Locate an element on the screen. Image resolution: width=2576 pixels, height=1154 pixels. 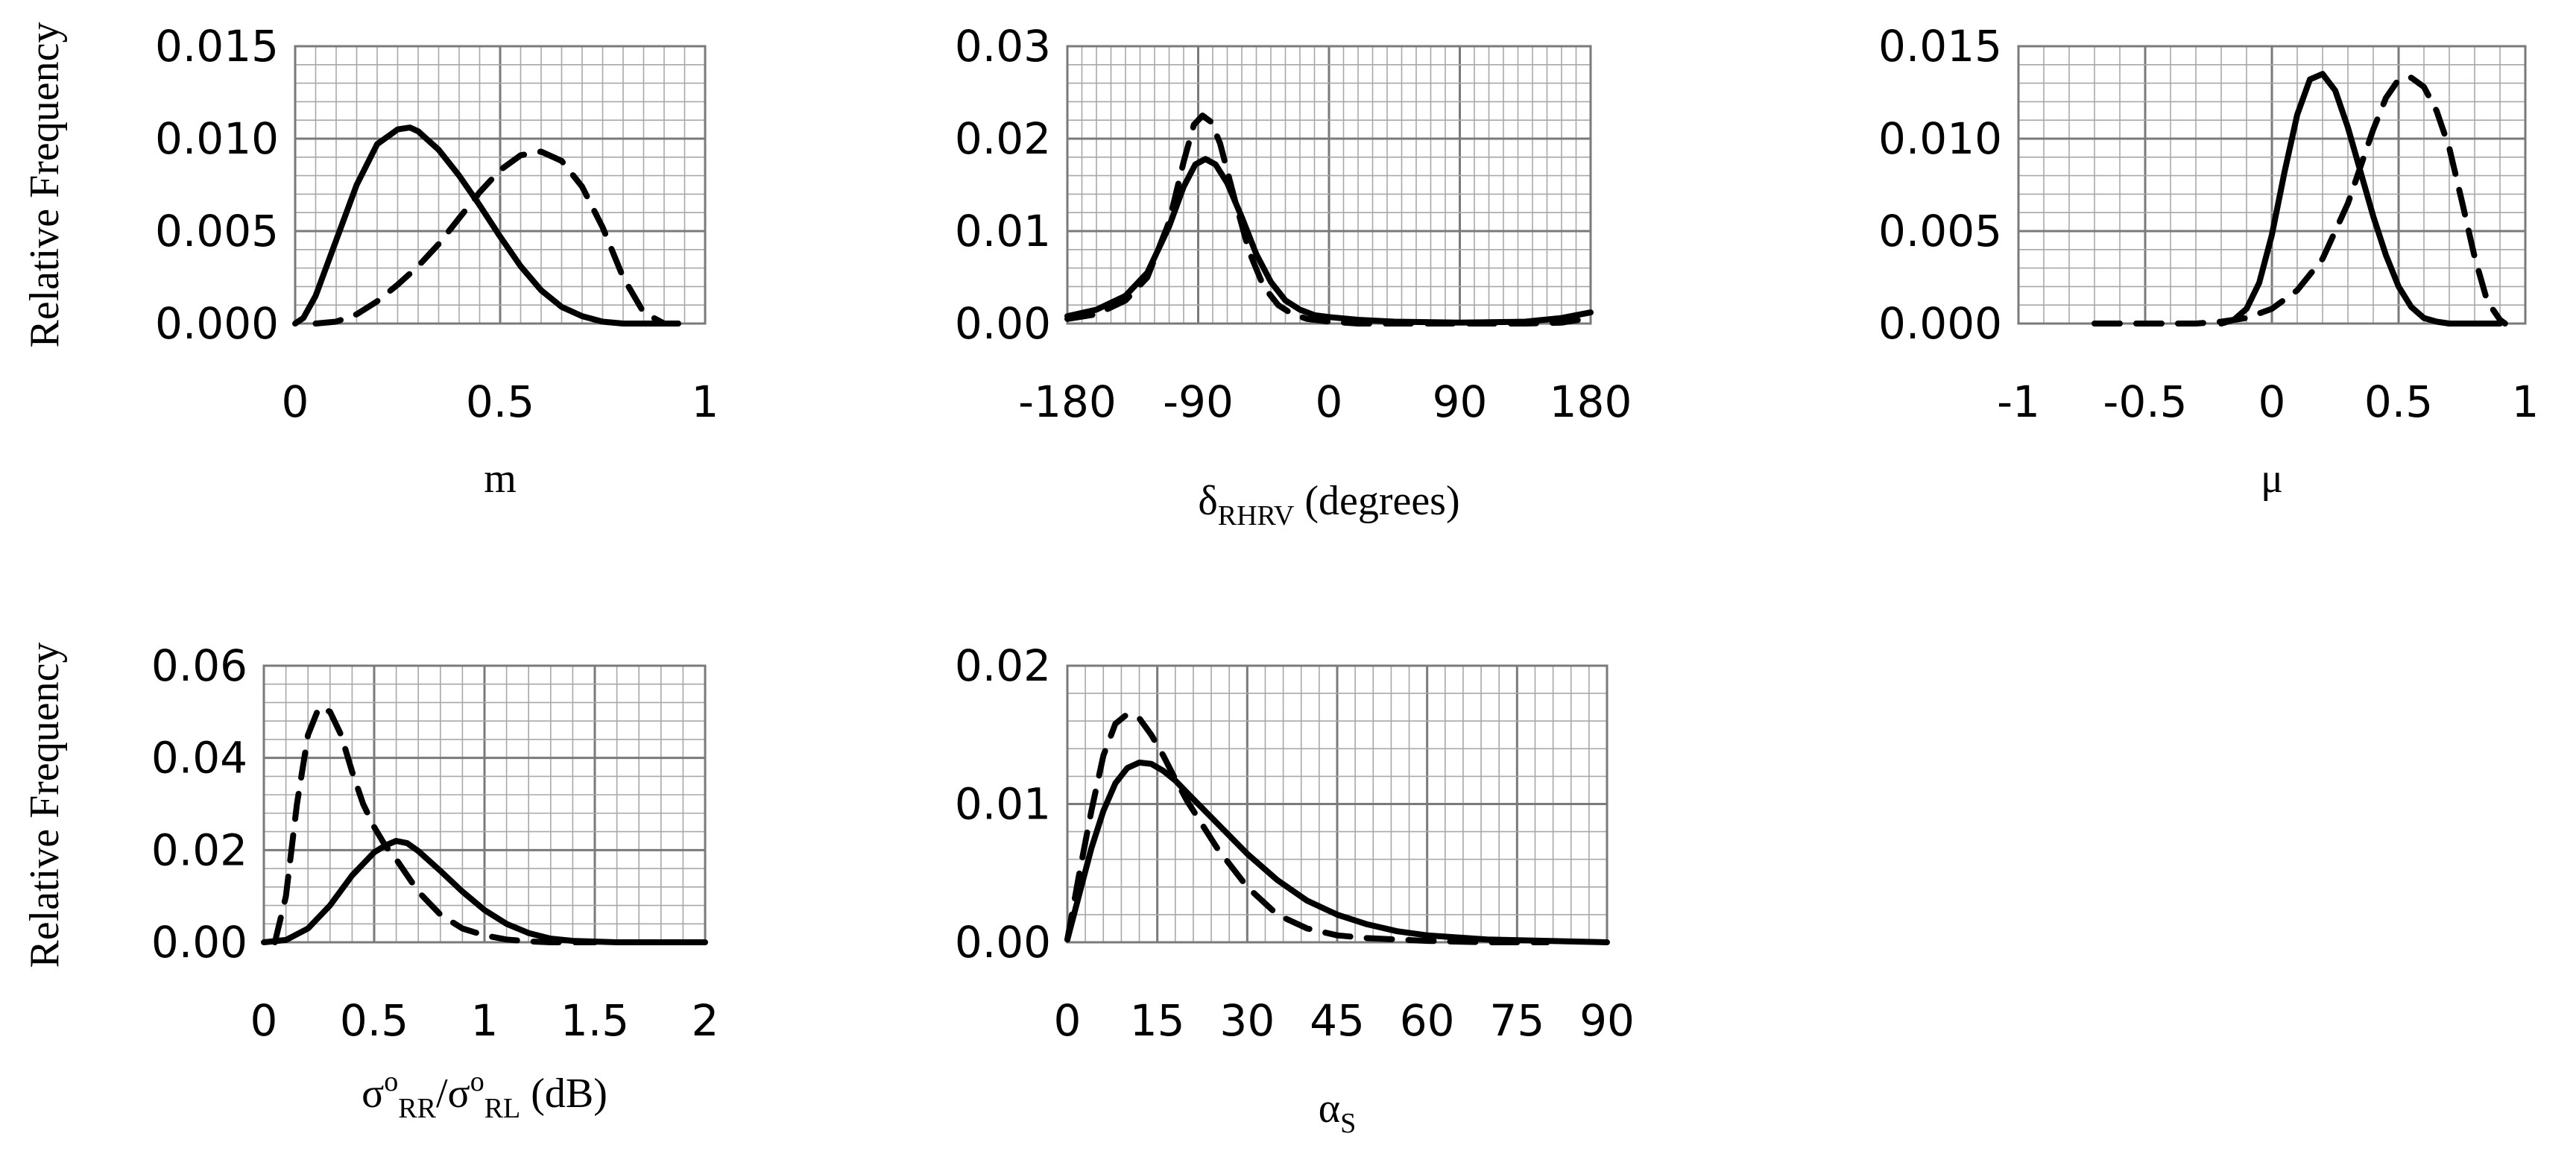
chart-mu: 0.000 0.005 0.010 0.015 -1 -0.5 0 0.5 1 μ is located at coordinates (2208, 261).